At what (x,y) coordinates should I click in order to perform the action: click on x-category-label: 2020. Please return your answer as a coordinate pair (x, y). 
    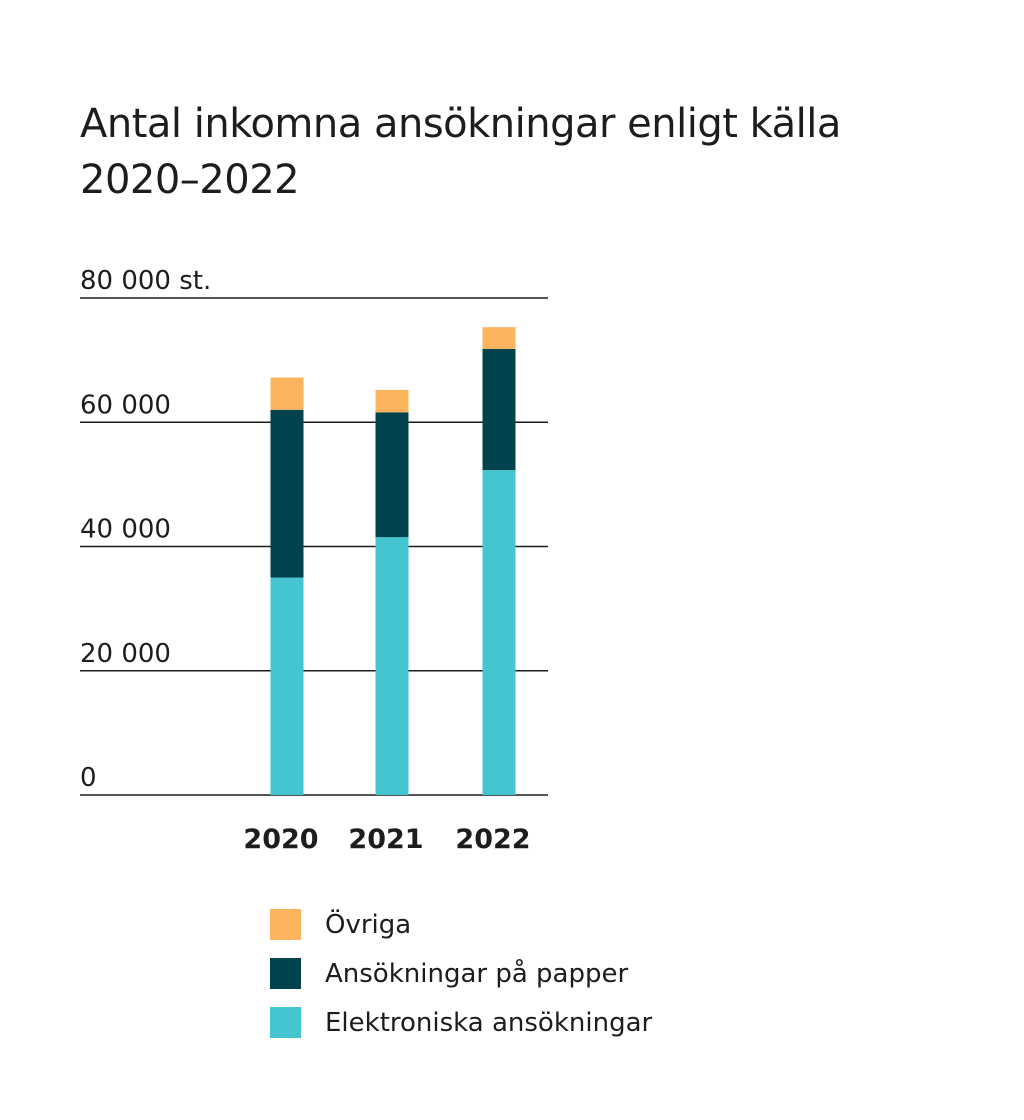
    Looking at the image, I should click on (280, 839).